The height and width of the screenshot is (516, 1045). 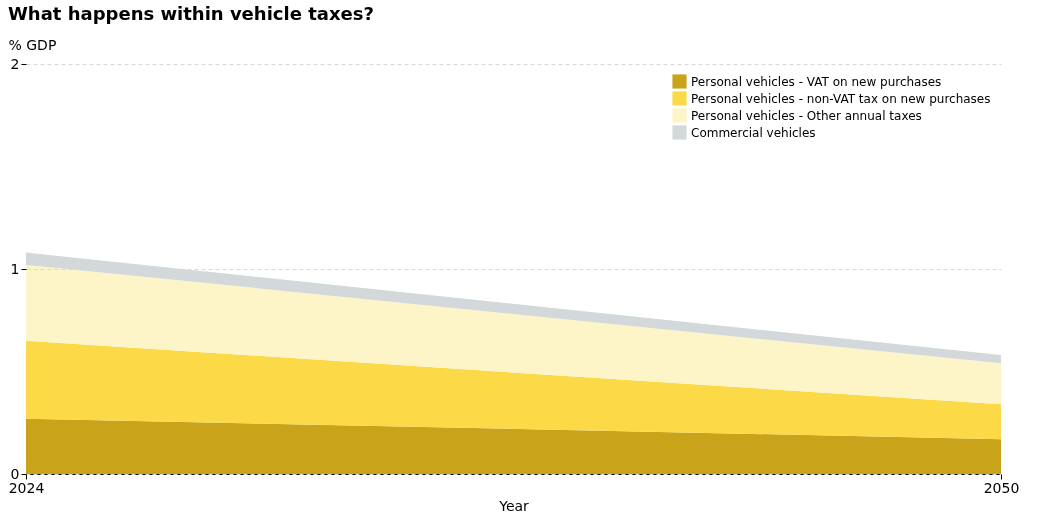 I want to click on legend-label: Personal vehicles - VAT on new purchases, so click(x=816, y=81).